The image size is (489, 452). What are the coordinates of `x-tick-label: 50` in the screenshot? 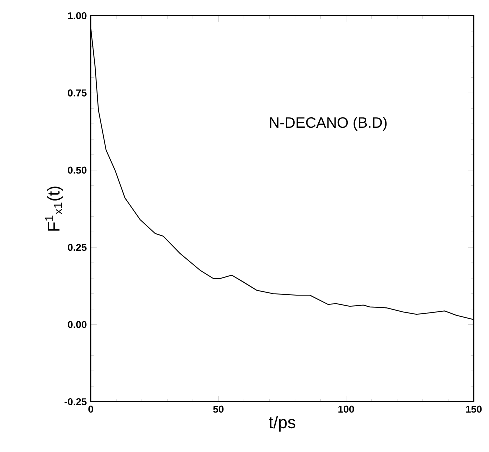 It's located at (218, 409).